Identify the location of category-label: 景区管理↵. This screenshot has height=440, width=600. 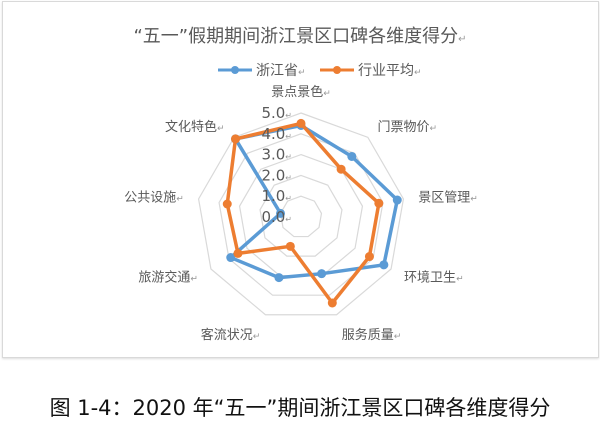
(448, 197).